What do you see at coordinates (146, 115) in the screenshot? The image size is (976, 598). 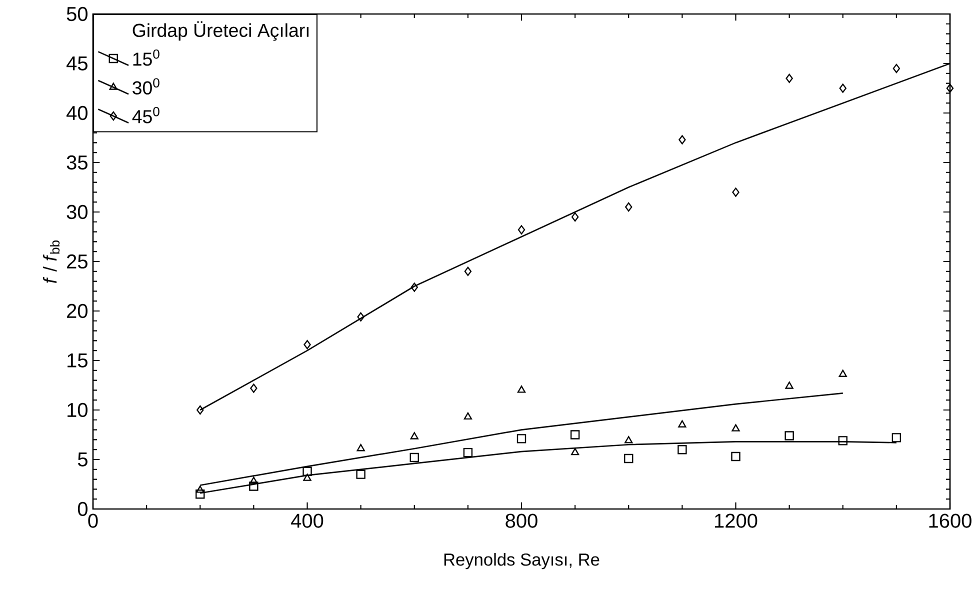 I see `legend-label: 45$^{0}$` at bounding box center [146, 115].